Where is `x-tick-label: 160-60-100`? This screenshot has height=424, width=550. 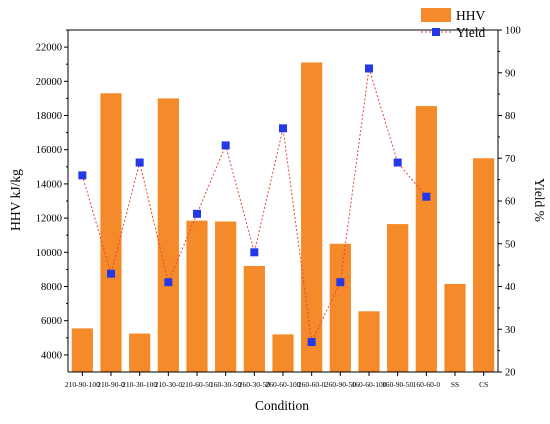
x-tick-label: 160-60-100 is located at coordinates (369, 384).